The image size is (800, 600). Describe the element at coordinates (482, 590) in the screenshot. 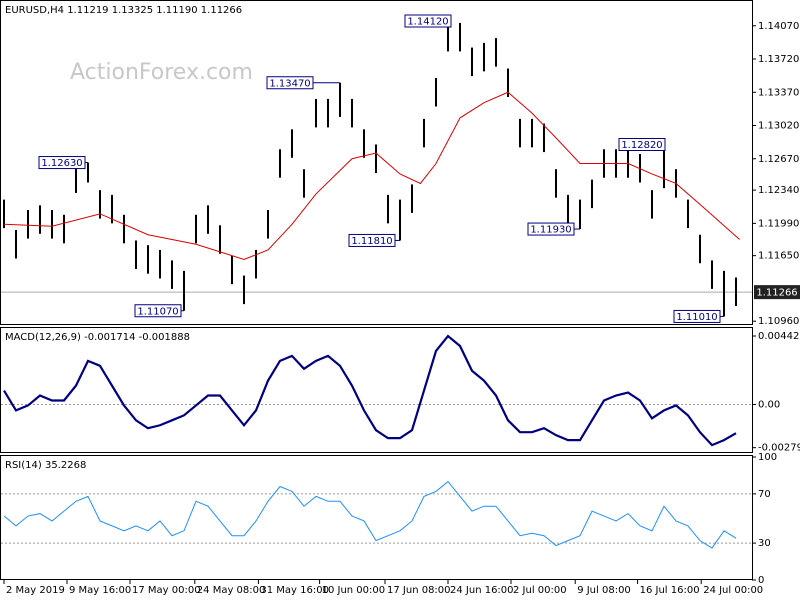

I see `x-tick-label: 24 Jun 16:00` at that location.